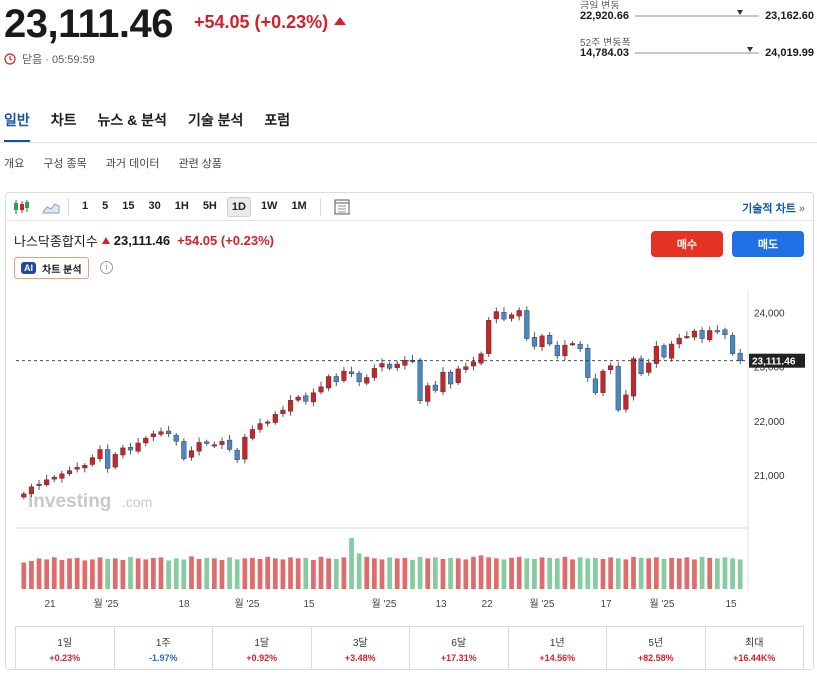 The image size is (817, 685). Describe the element at coordinates (184, 604) in the screenshot. I see `x-axis-tick-label: 18` at that location.